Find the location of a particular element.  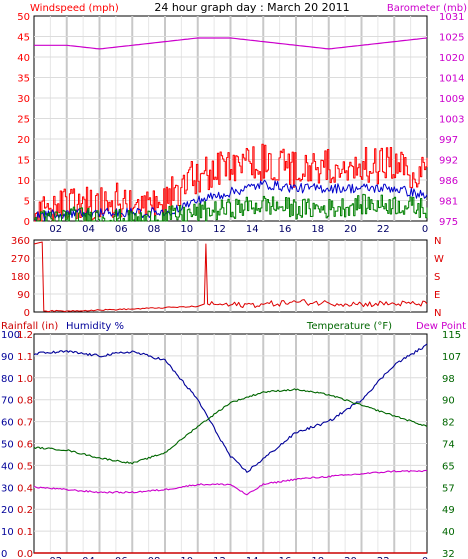

series-gust is located at coordinates (231, 182).